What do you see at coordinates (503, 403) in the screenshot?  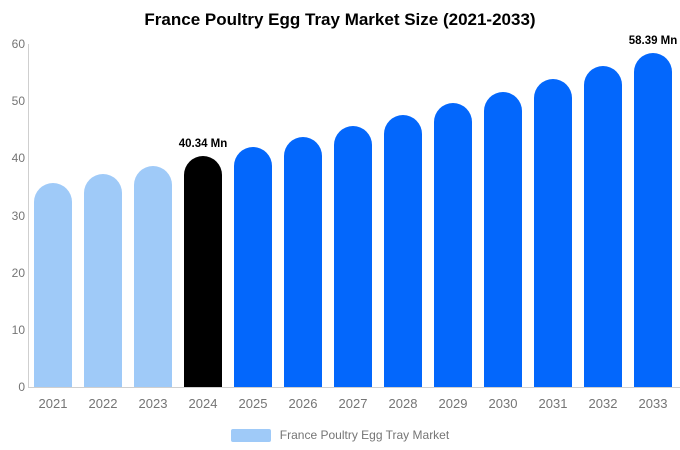 I see `x-axis-tick-label: 2030` at bounding box center [503, 403].